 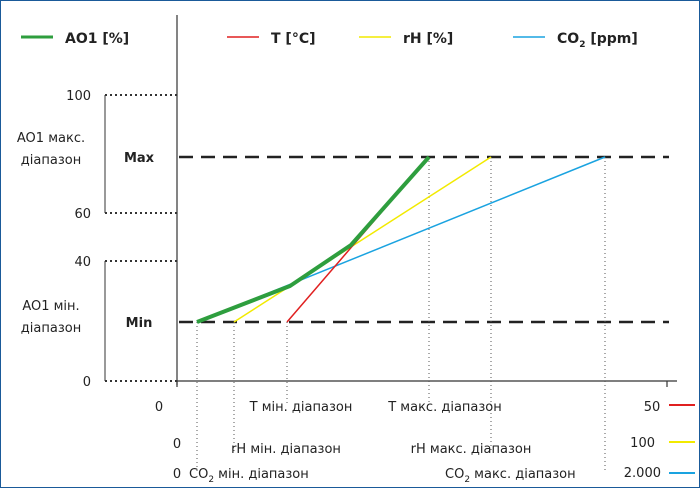 What do you see at coordinates (51, 160) in the screenshot?
I see `ao1-max-range-label-2: діапазон` at bounding box center [51, 160].